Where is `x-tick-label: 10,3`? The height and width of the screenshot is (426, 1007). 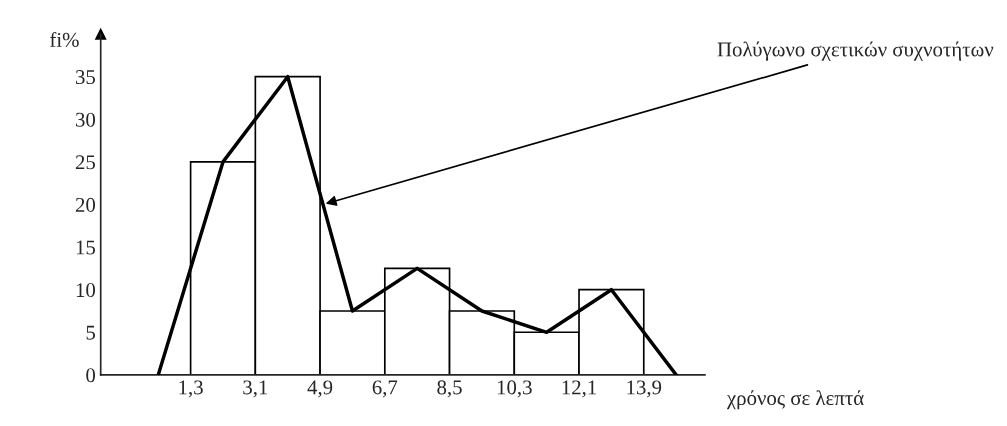 x-tick-label: 10,3 is located at coordinates (514, 389).